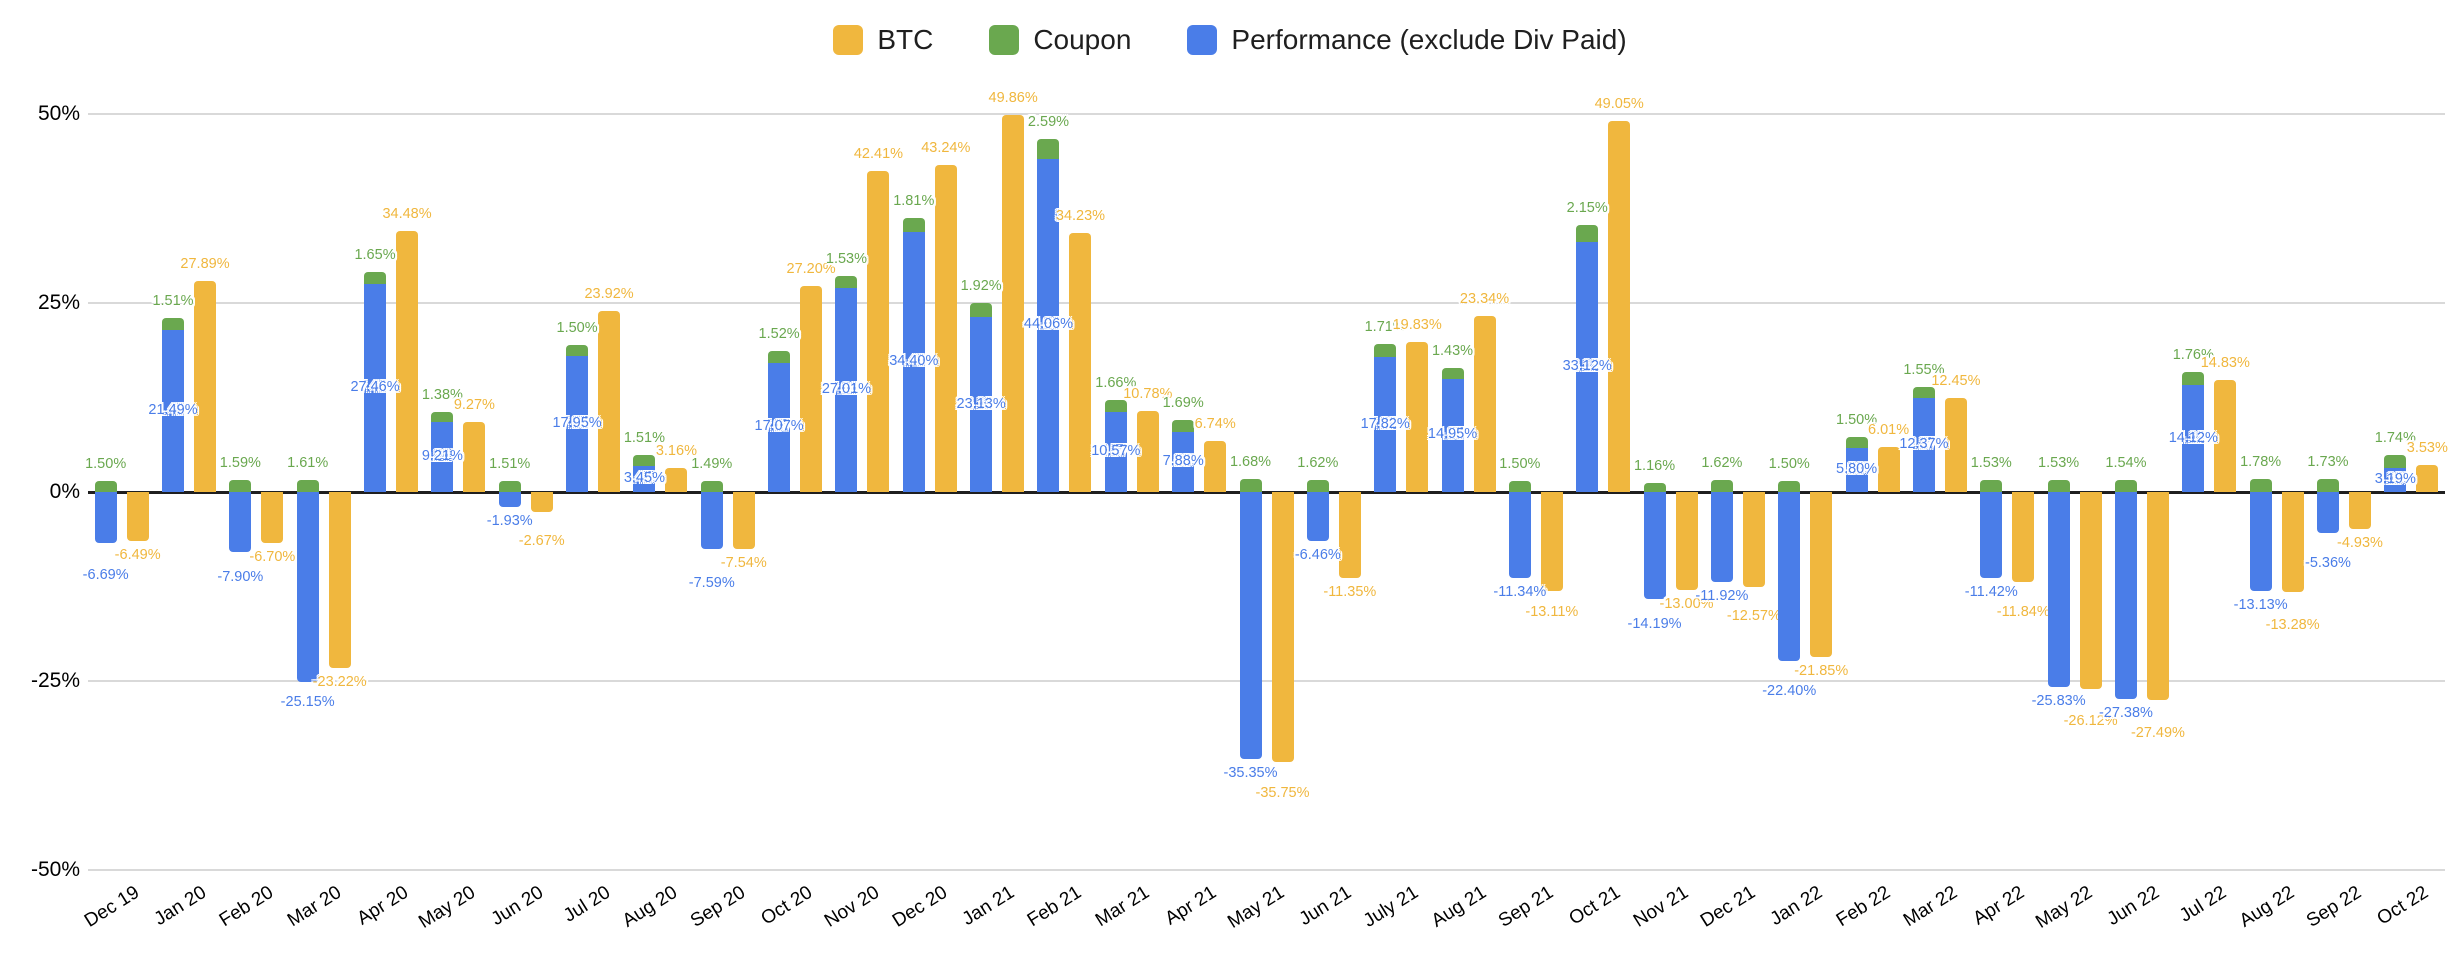  What do you see at coordinates (883, 40) in the screenshot?
I see `legend-item-btc: BTC` at bounding box center [883, 40].